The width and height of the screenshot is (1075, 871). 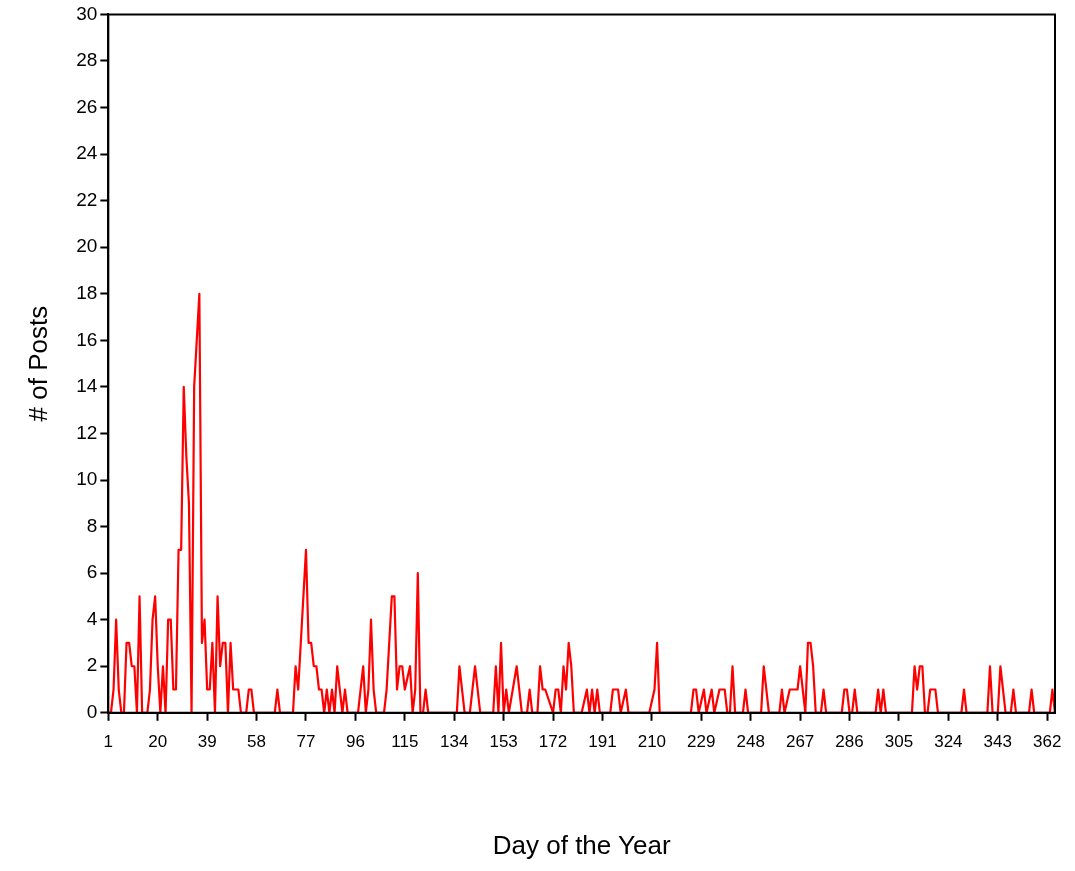 What do you see at coordinates (158, 742) in the screenshot?
I see `x-tick-label: 20` at bounding box center [158, 742].